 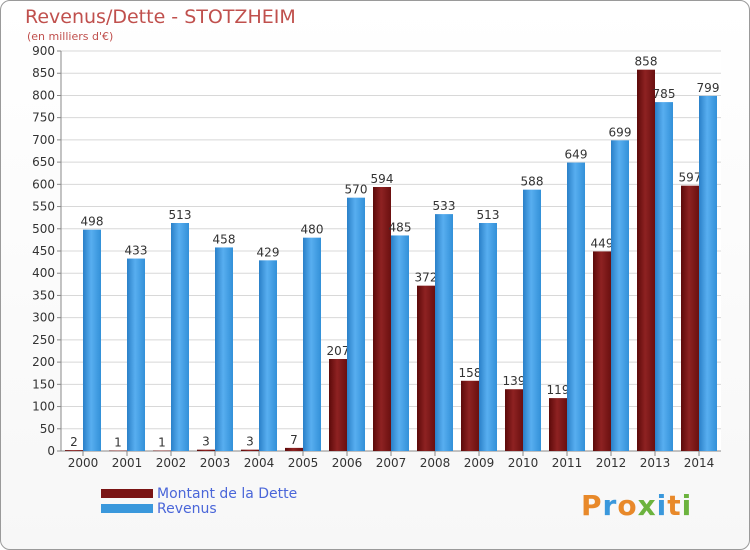 What do you see at coordinates (268, 252) in the screenshot?
I see `data-label-revenus: 429` at bounding box center [268, 252].